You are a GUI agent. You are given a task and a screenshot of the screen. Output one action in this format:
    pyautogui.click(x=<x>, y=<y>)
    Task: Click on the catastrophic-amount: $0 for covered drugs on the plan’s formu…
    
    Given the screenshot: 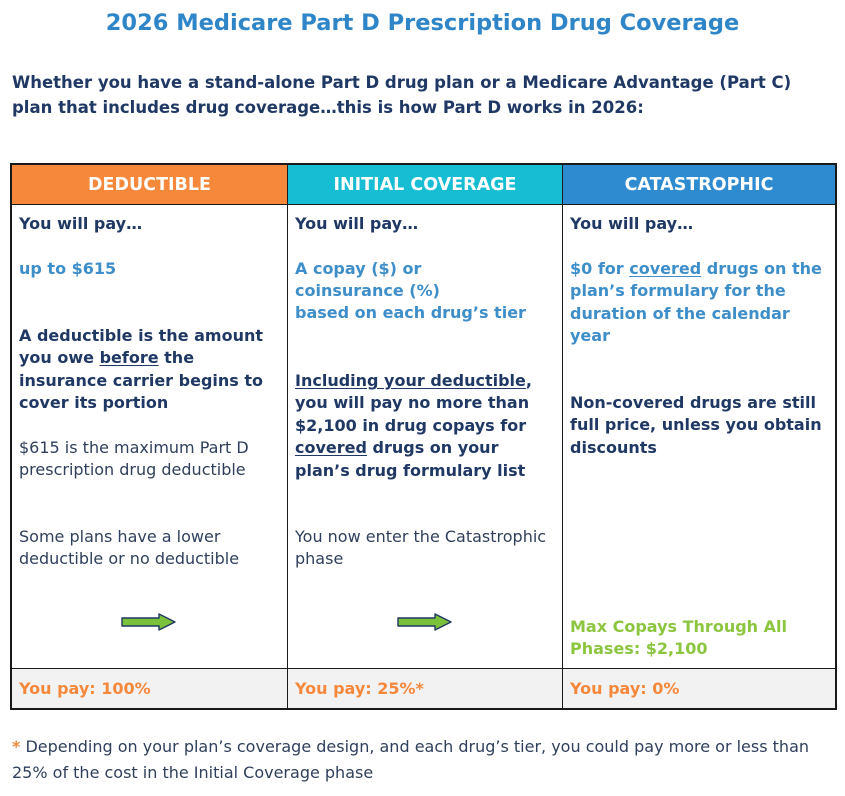 What is the action you would take?
    pyautogui.click(x=696, y=302)
    